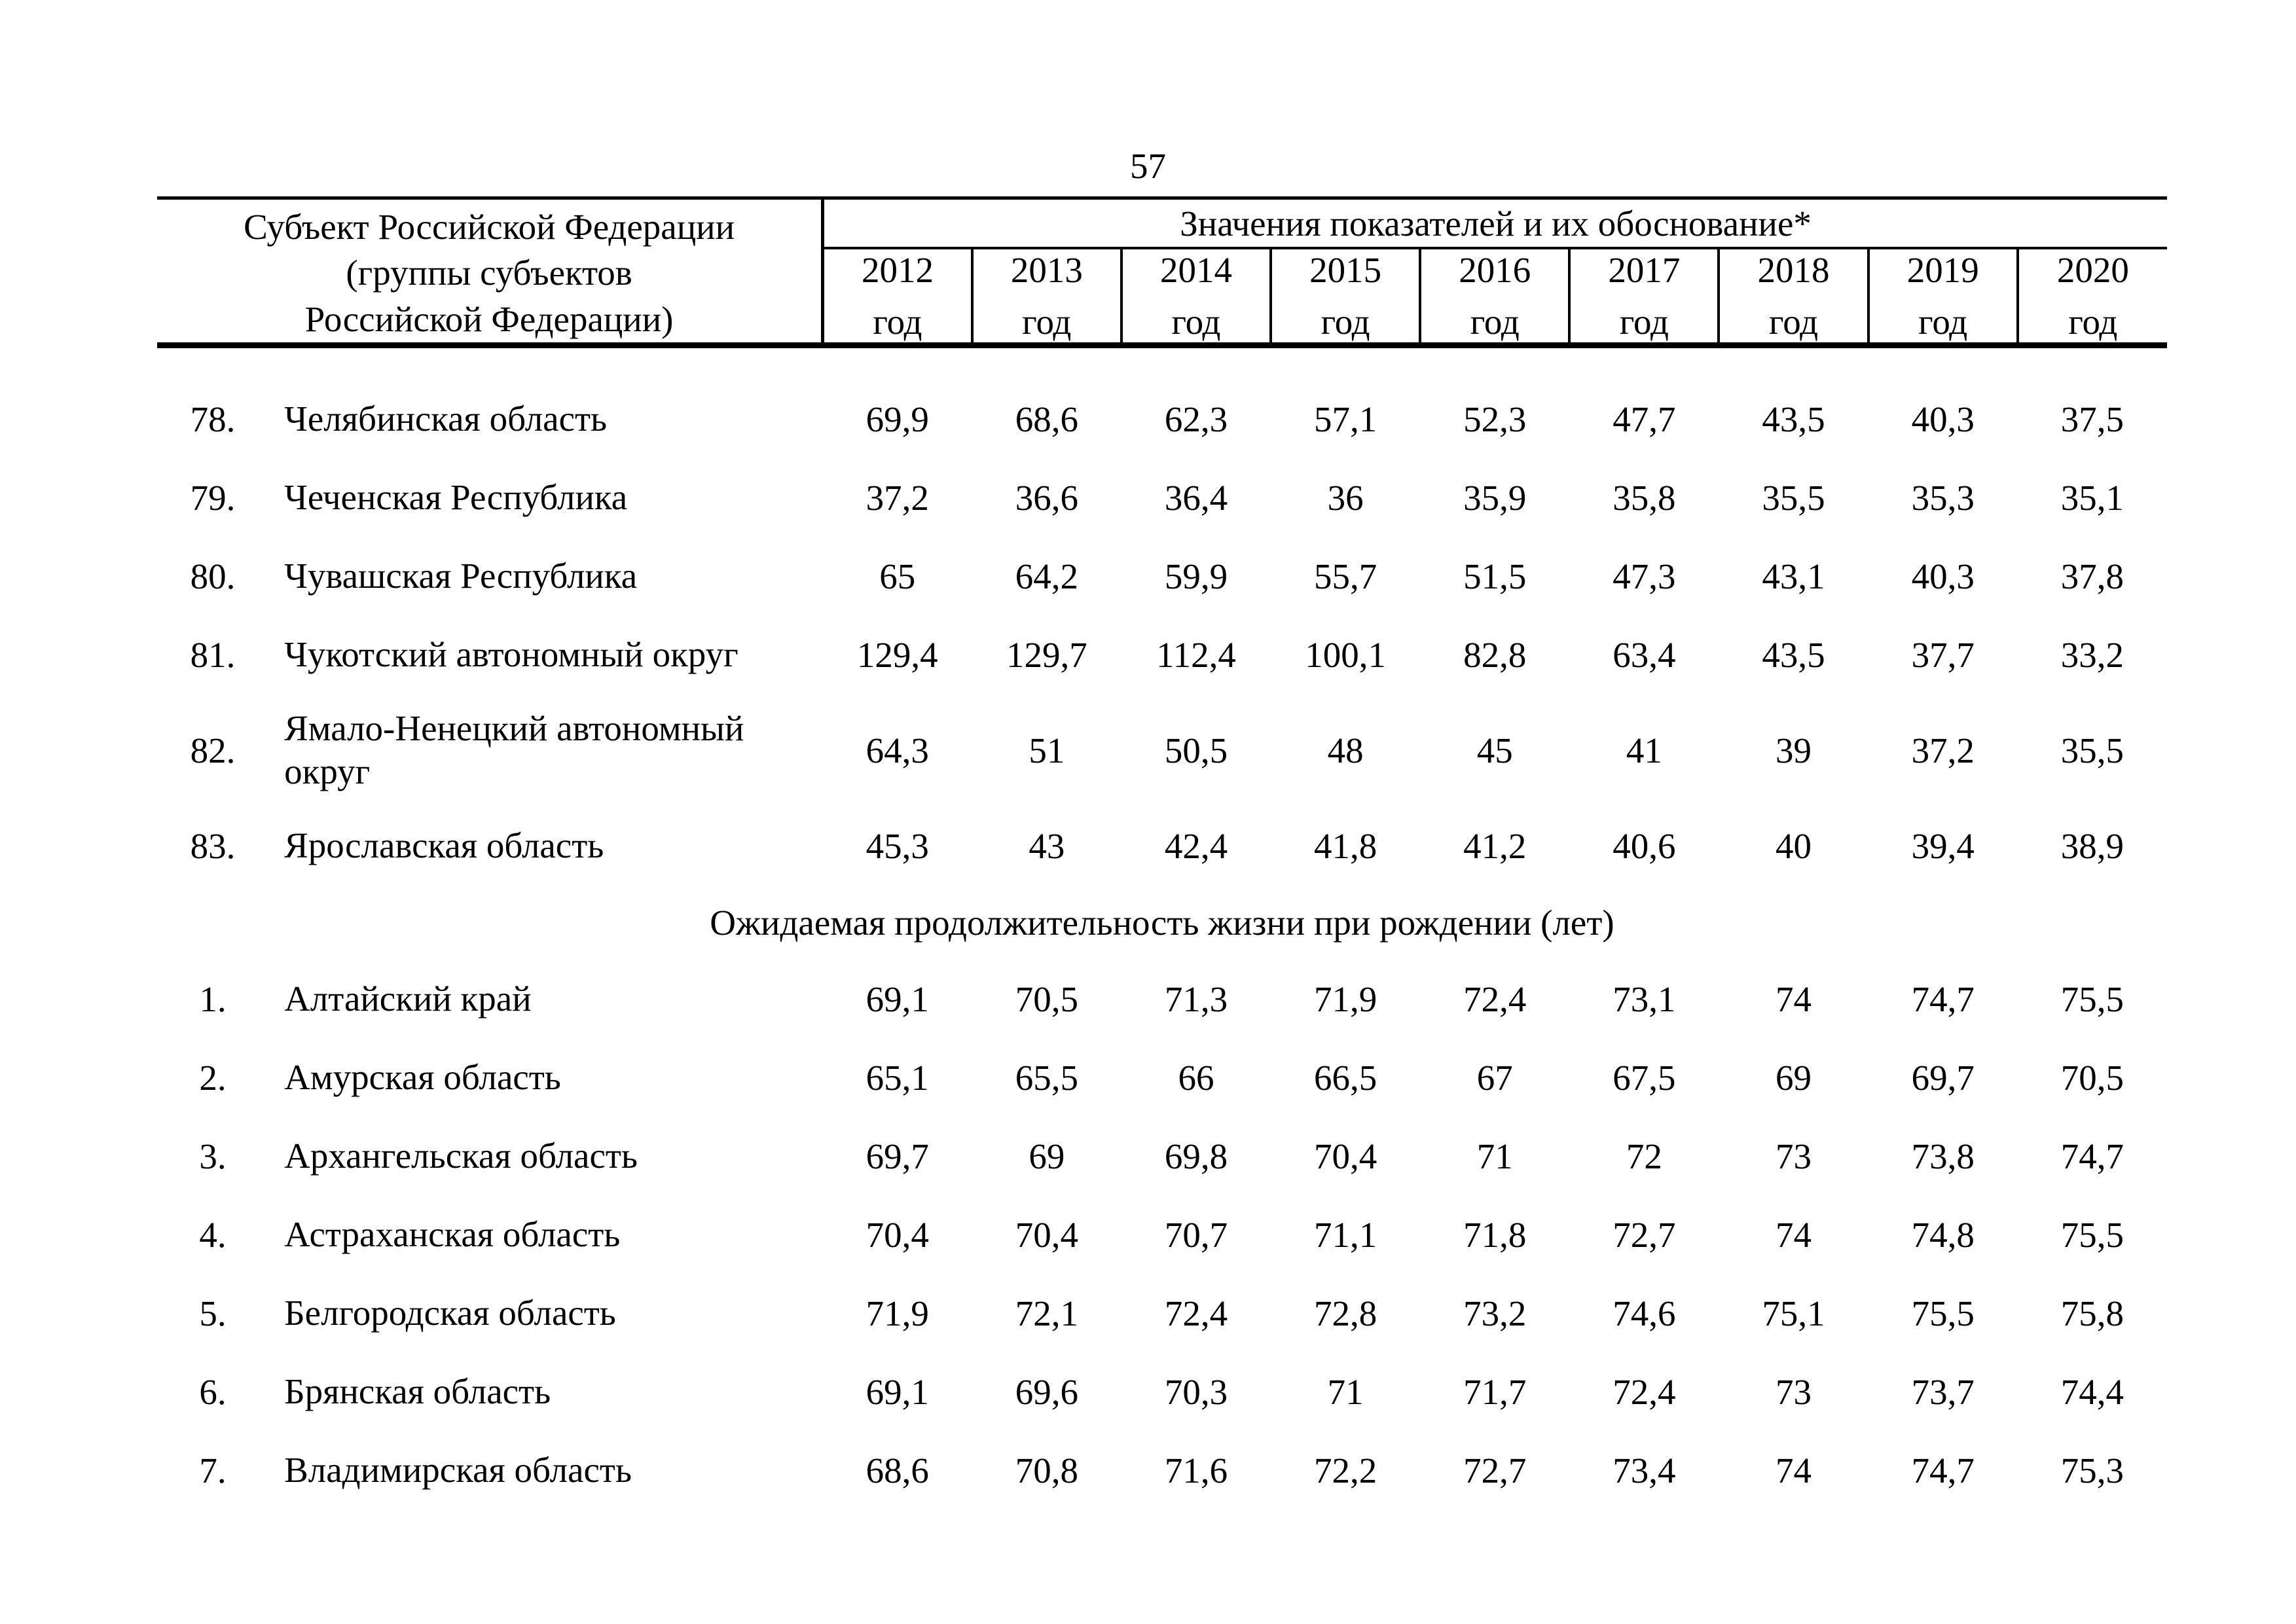 This screenshot has height=1624, width=2296. I want to click on value-cell: 57,1, so click(1345, 419).